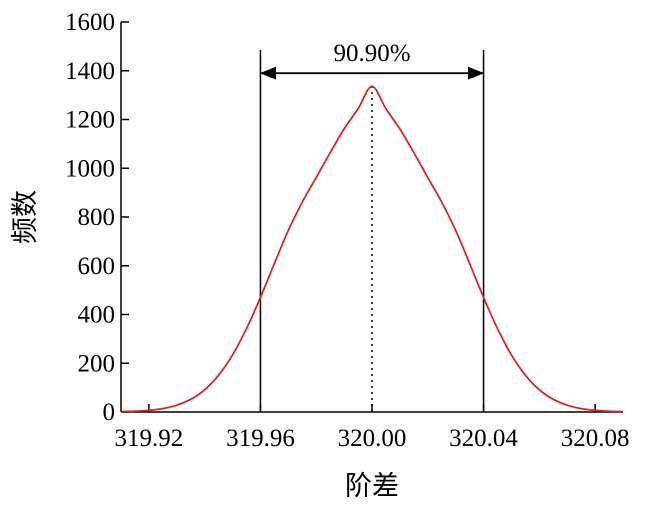  What do you see at coordinates (97, 266) in the screenshot?
I see `y-tick-label: 600` at bounding box center [97, 266].